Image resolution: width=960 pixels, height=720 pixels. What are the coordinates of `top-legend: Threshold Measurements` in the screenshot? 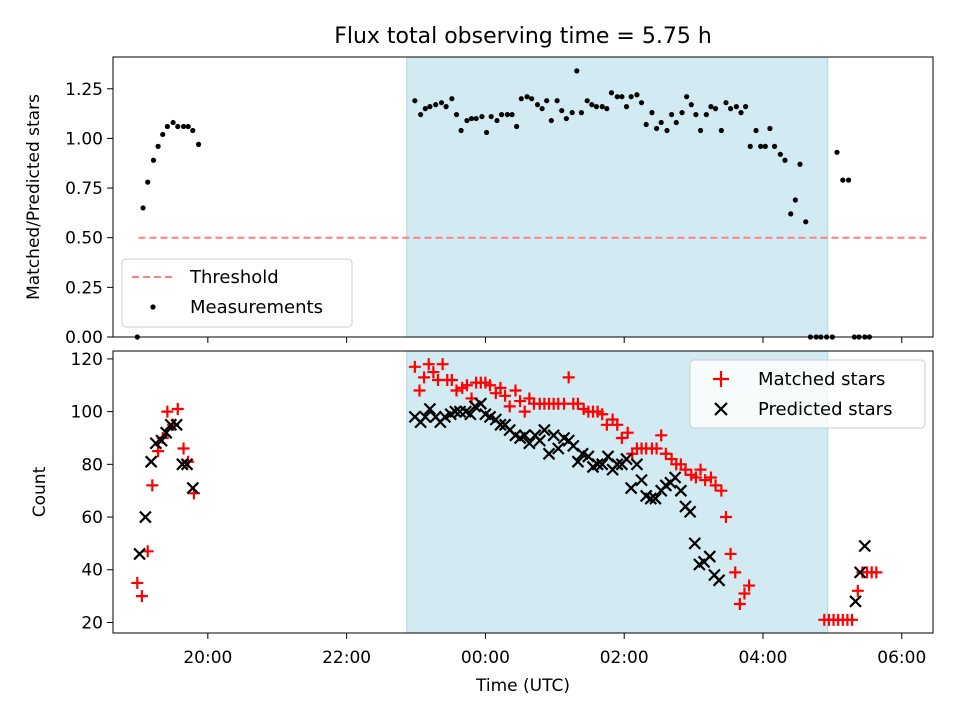 It's located at (237, 293).